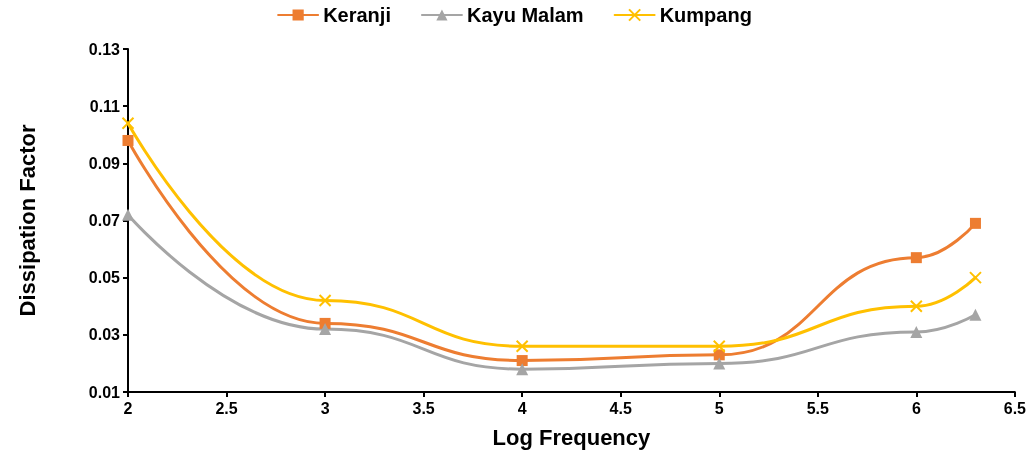  Describe the element at coordinates (104, 335) in the screenshot. I see `y-tick-label: 0.03` at that location.